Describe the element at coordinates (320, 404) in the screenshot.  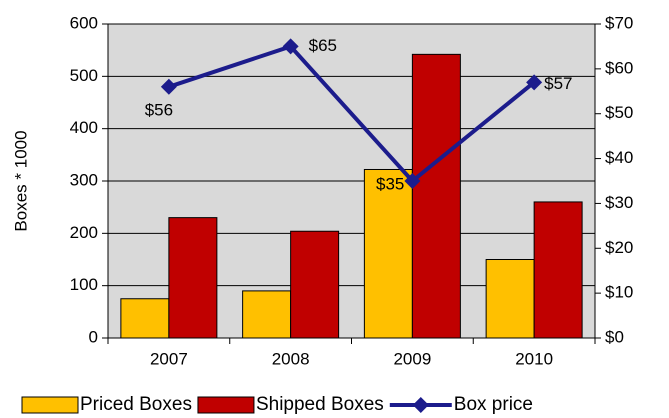
I see `legend-label: Shipped Boxes` at that location.